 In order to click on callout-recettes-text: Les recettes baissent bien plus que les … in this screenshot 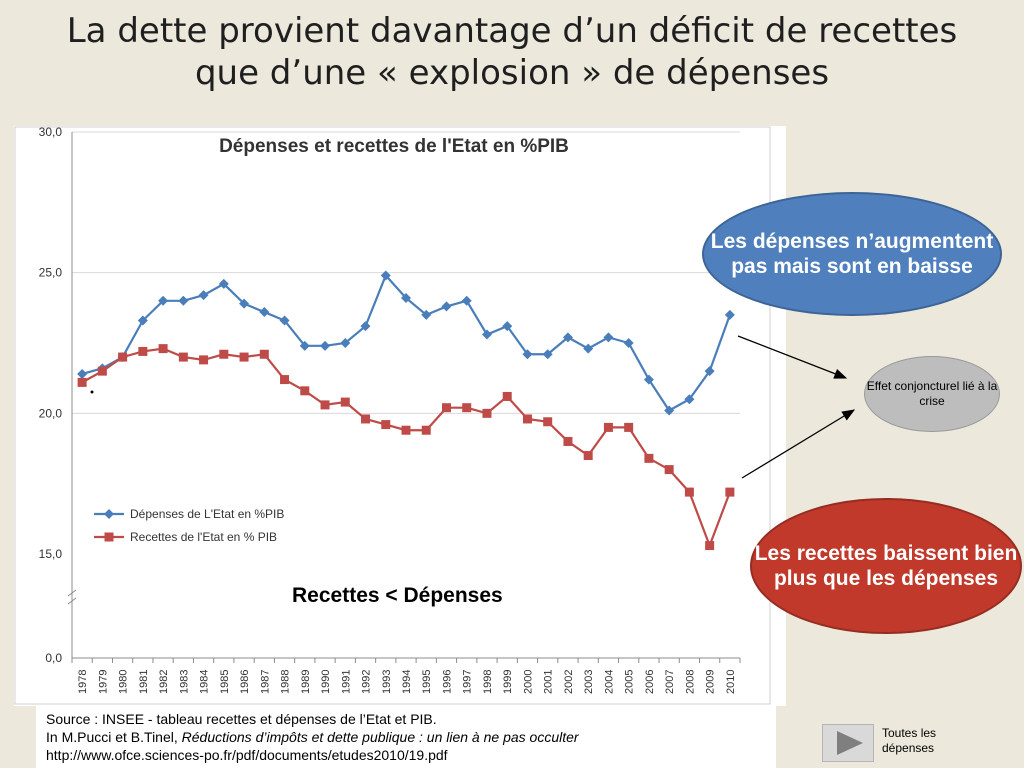, I will do `click(886, 566)`.